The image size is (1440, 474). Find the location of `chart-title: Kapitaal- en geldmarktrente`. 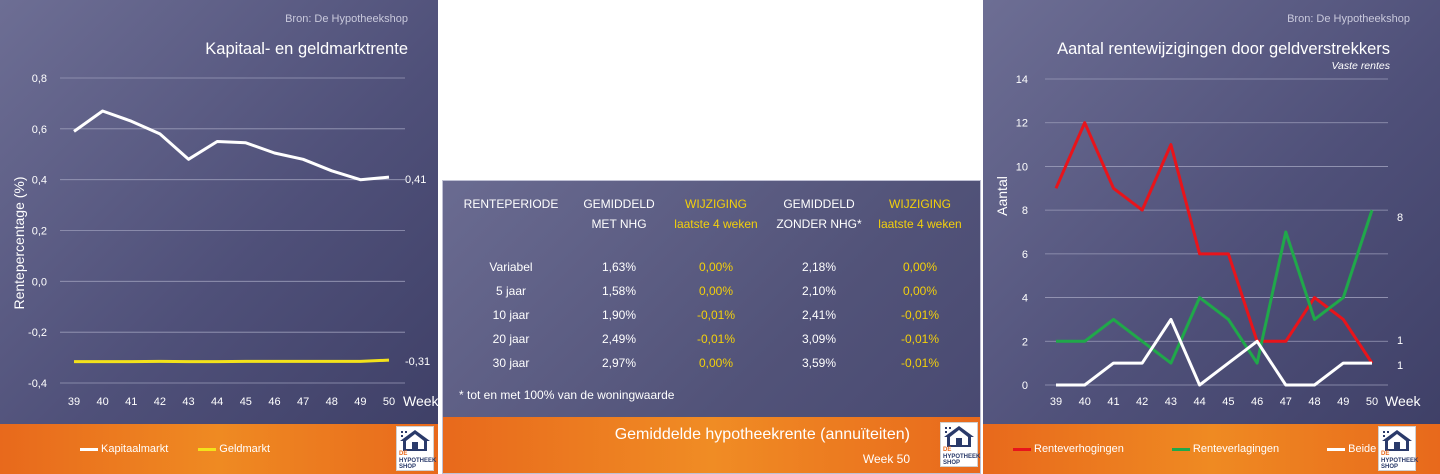

chart-title: Kapitaal- en geldmarktrente is located at coordinates (306, 49).